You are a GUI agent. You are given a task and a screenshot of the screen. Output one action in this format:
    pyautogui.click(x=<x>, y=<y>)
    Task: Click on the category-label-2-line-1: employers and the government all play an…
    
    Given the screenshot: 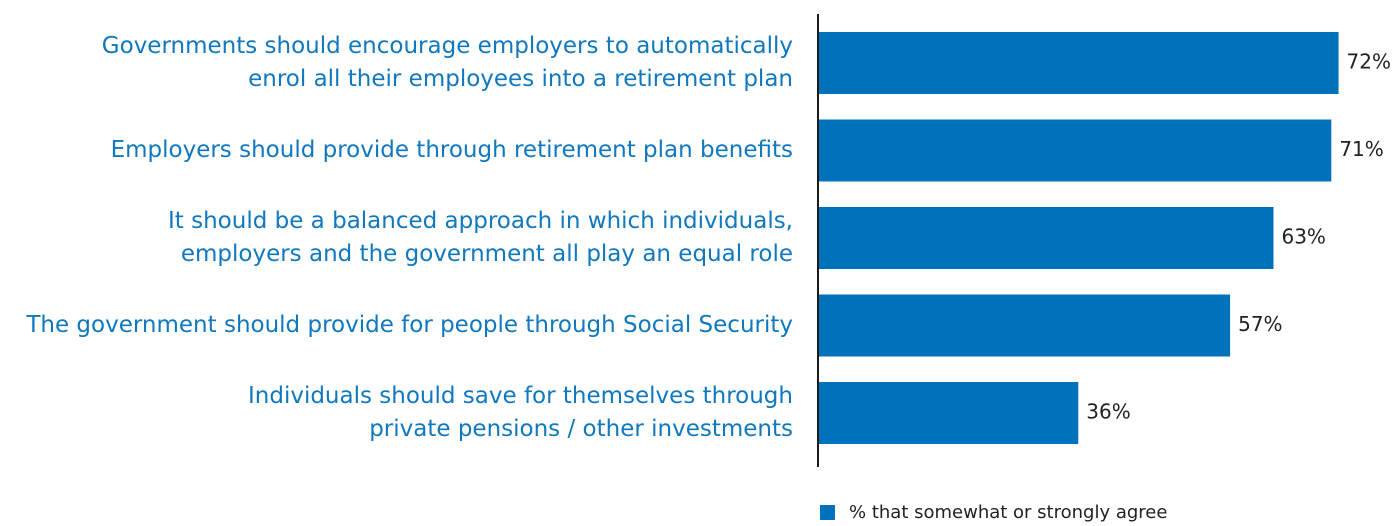 What is the action you would take?
    pyautogui.click(x=487, y=254)
    